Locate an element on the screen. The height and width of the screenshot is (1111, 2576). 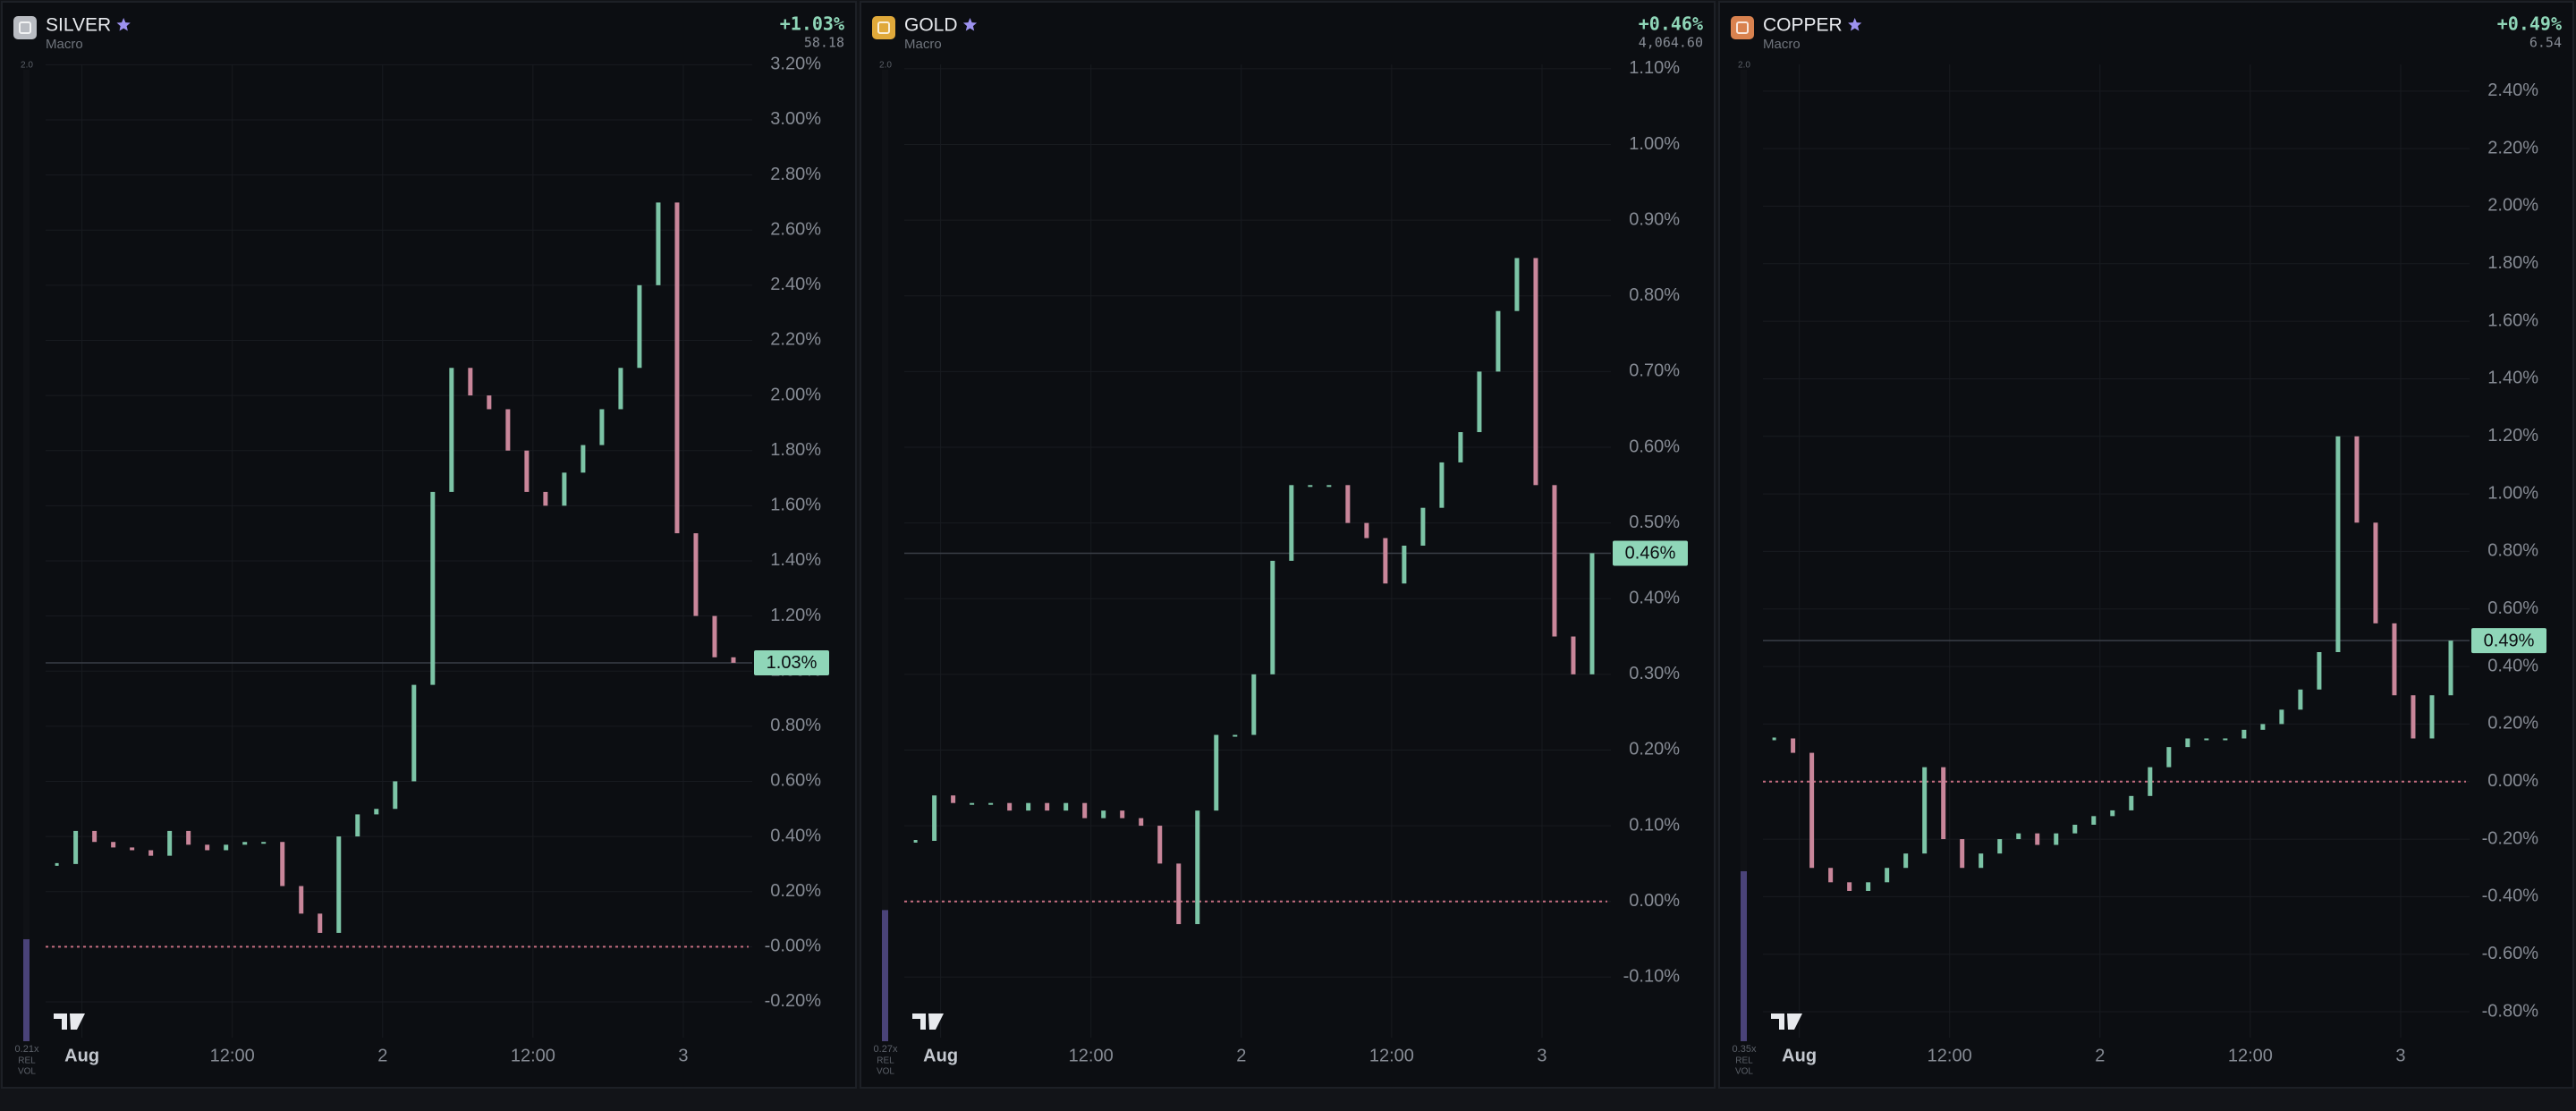
x-tick-label: Aug is located at coordinates (81, 1055).